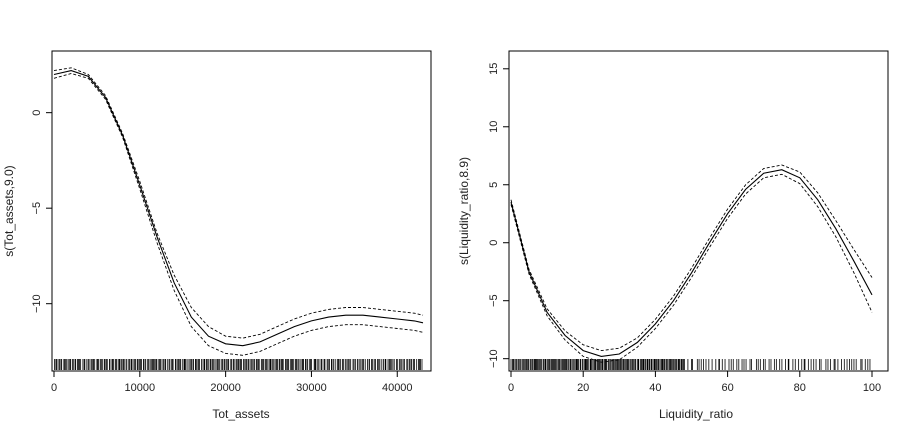  What do you see at coordinates (494, 127) in the screenshot?
I see `y-tick-label: 10` at bounding box center [494, 127].